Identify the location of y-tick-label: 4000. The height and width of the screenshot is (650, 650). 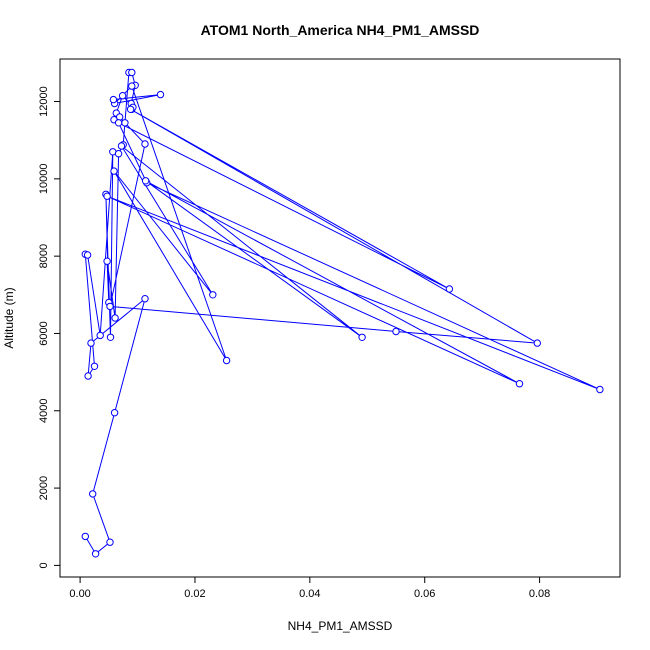
(44, 411).